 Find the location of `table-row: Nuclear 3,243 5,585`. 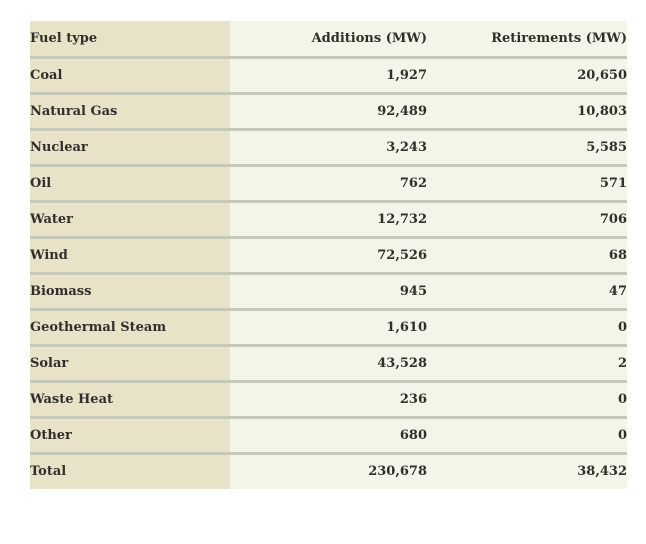

table-row: Nuclear 3,243 5,585 is located at coordinates (328, 146).